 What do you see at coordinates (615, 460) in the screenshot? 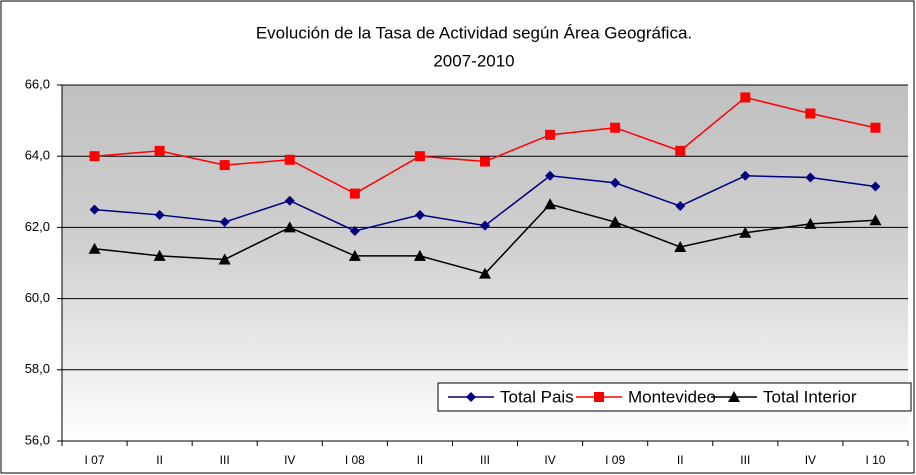
I see `x-tick-label: I 09` at bounding box center [615, 460].